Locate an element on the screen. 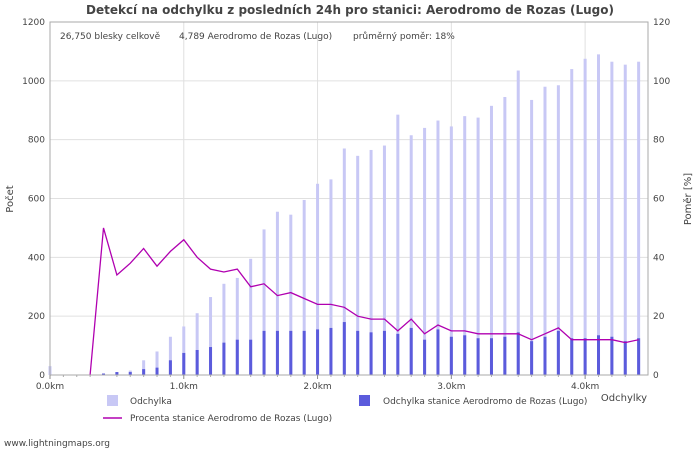  info-station: 4,789 Aerodromo de Rozas (Lugo) is located at coordinates (255, 37).